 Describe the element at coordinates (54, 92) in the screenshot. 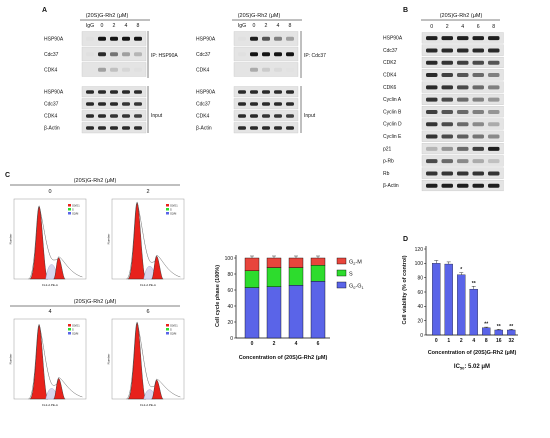

I see `a1-input-row-label: HSP90A` at that location.